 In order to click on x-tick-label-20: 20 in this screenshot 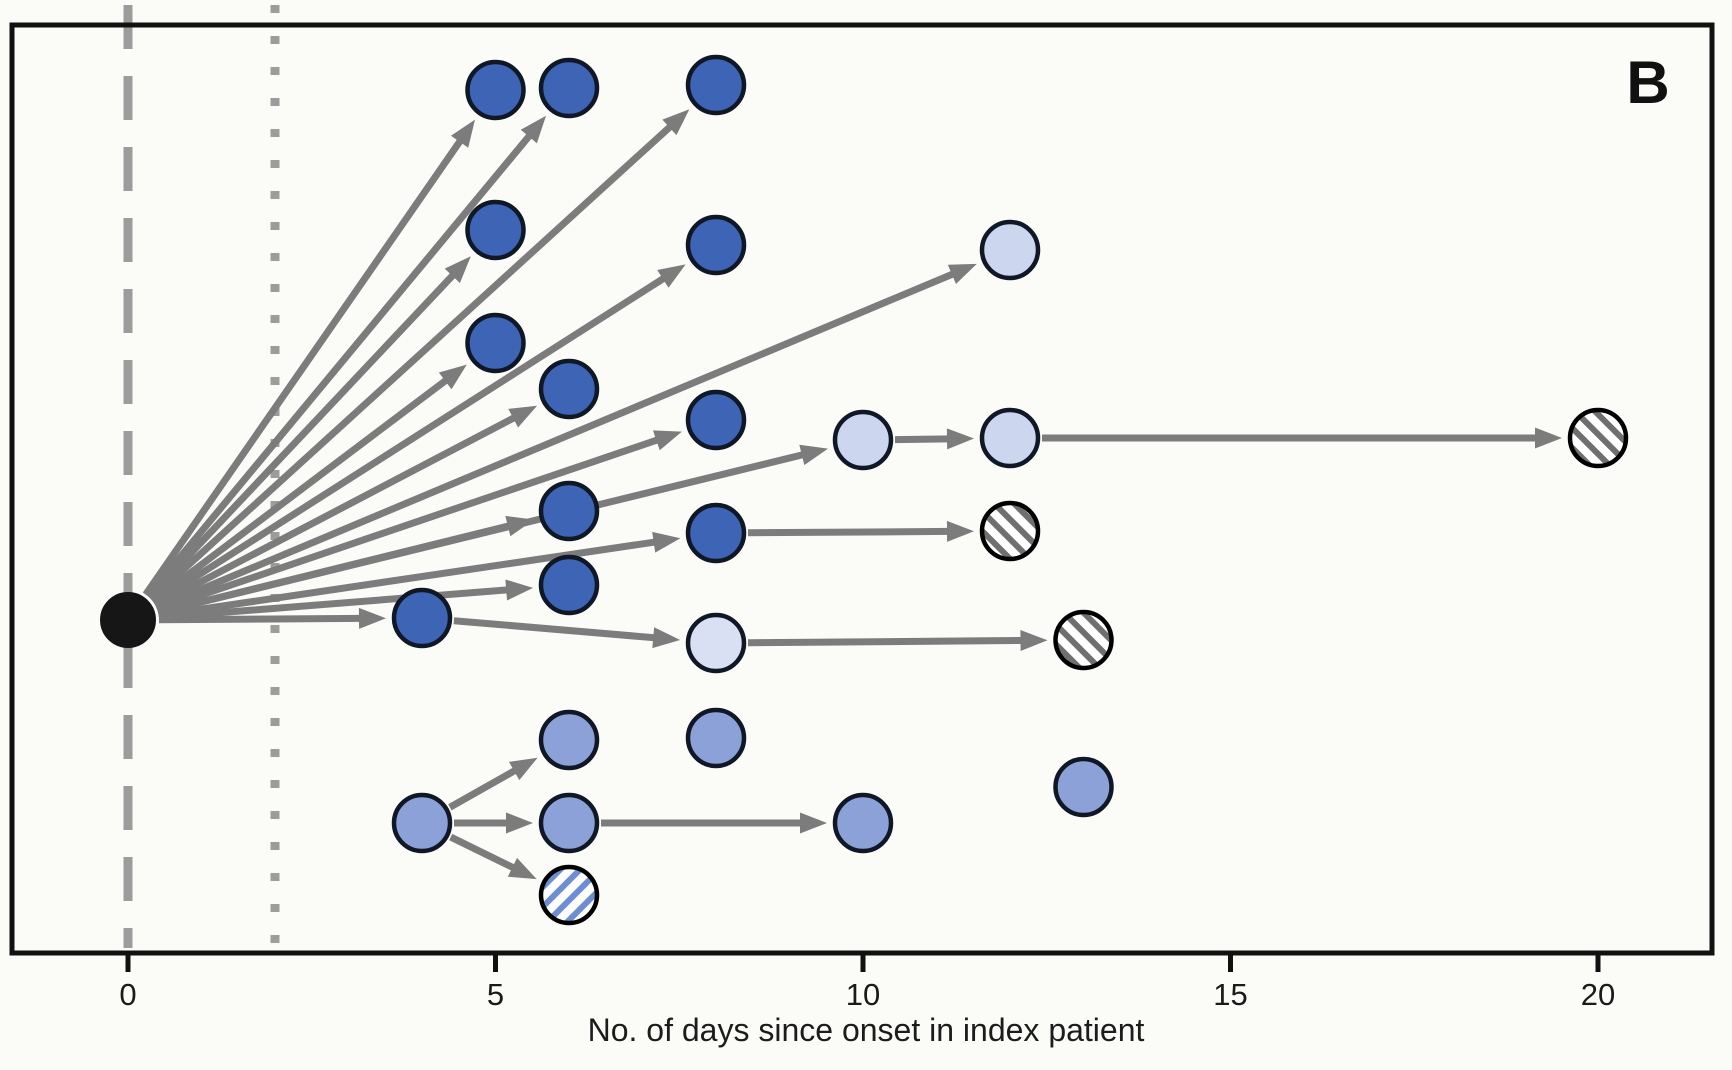, I will do `click(1598, 994)`.